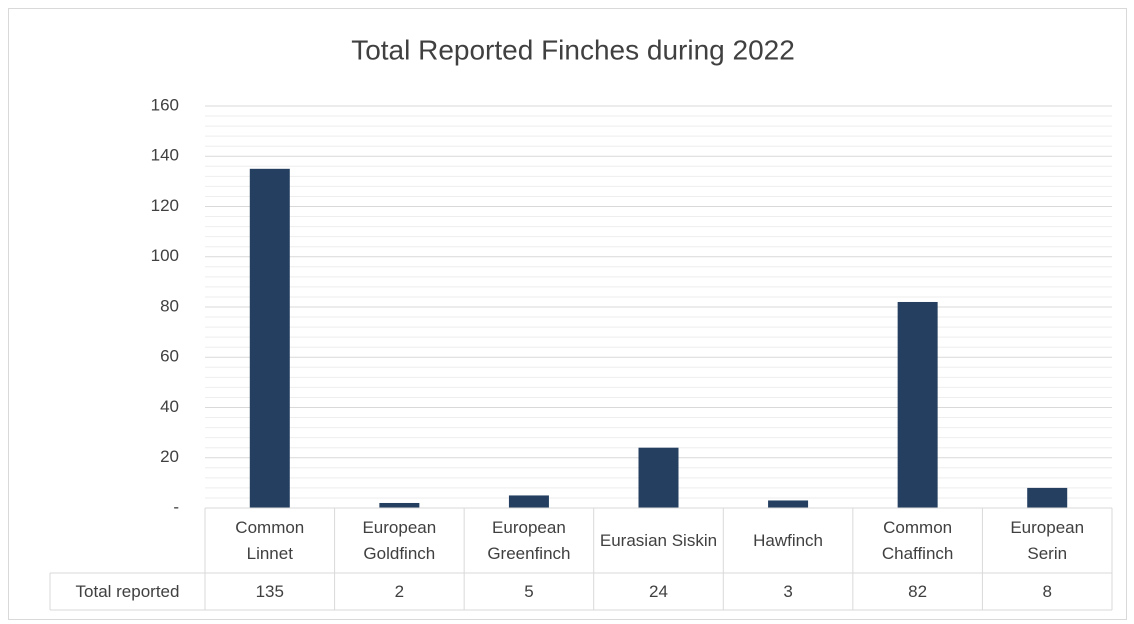 The width and height of the screenshot is (1134, 624). What do you see at coordinates (270, 540) in the screenshot?
I see `category-label: Common Linnet` at bounding box center [270, 540].